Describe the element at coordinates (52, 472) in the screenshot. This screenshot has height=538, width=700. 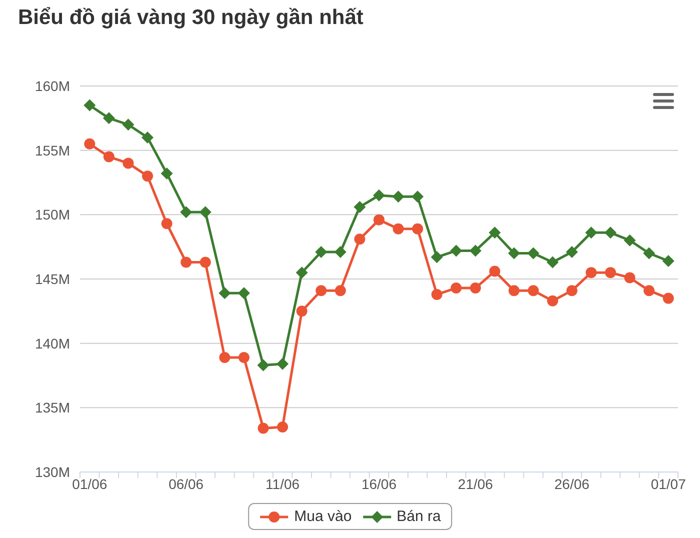
I see `y-tick-label: 130M` at that location.